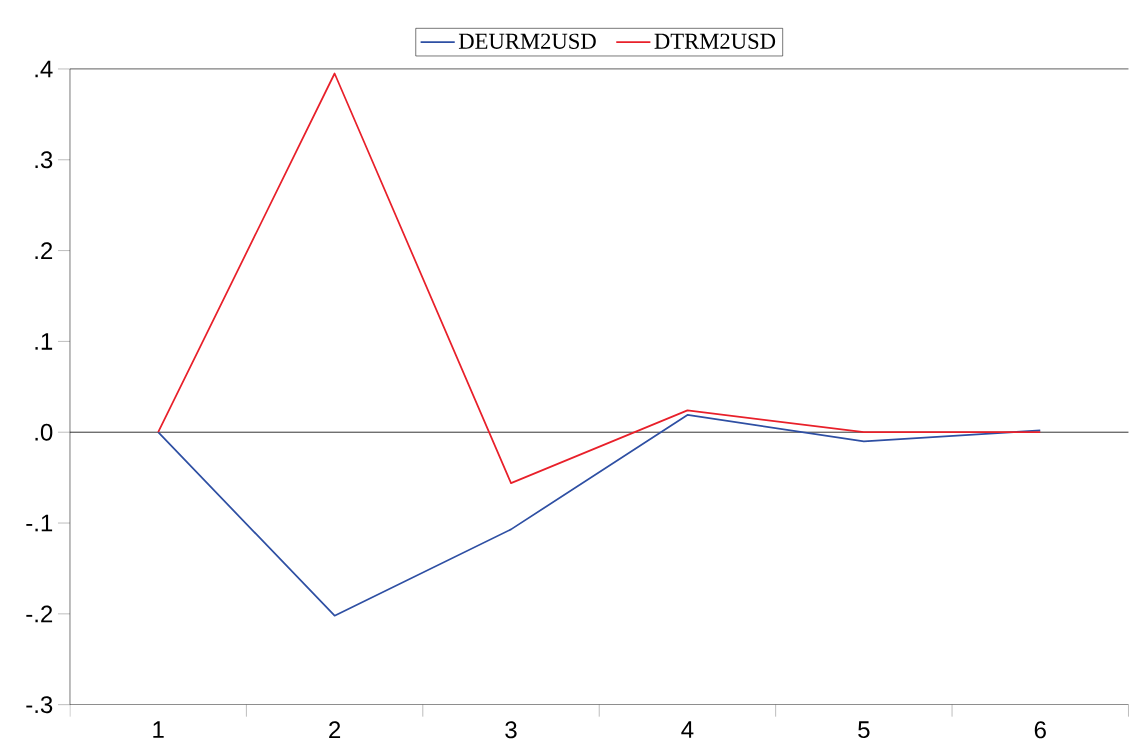  I want to click on y-tick-label: .2, so click(44, 251).